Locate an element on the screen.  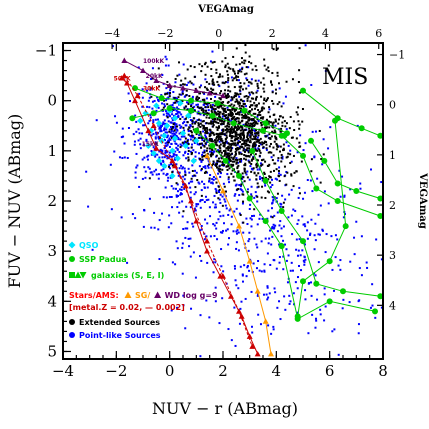
y-tick-label: −1 is located at coordinates (46, 51).